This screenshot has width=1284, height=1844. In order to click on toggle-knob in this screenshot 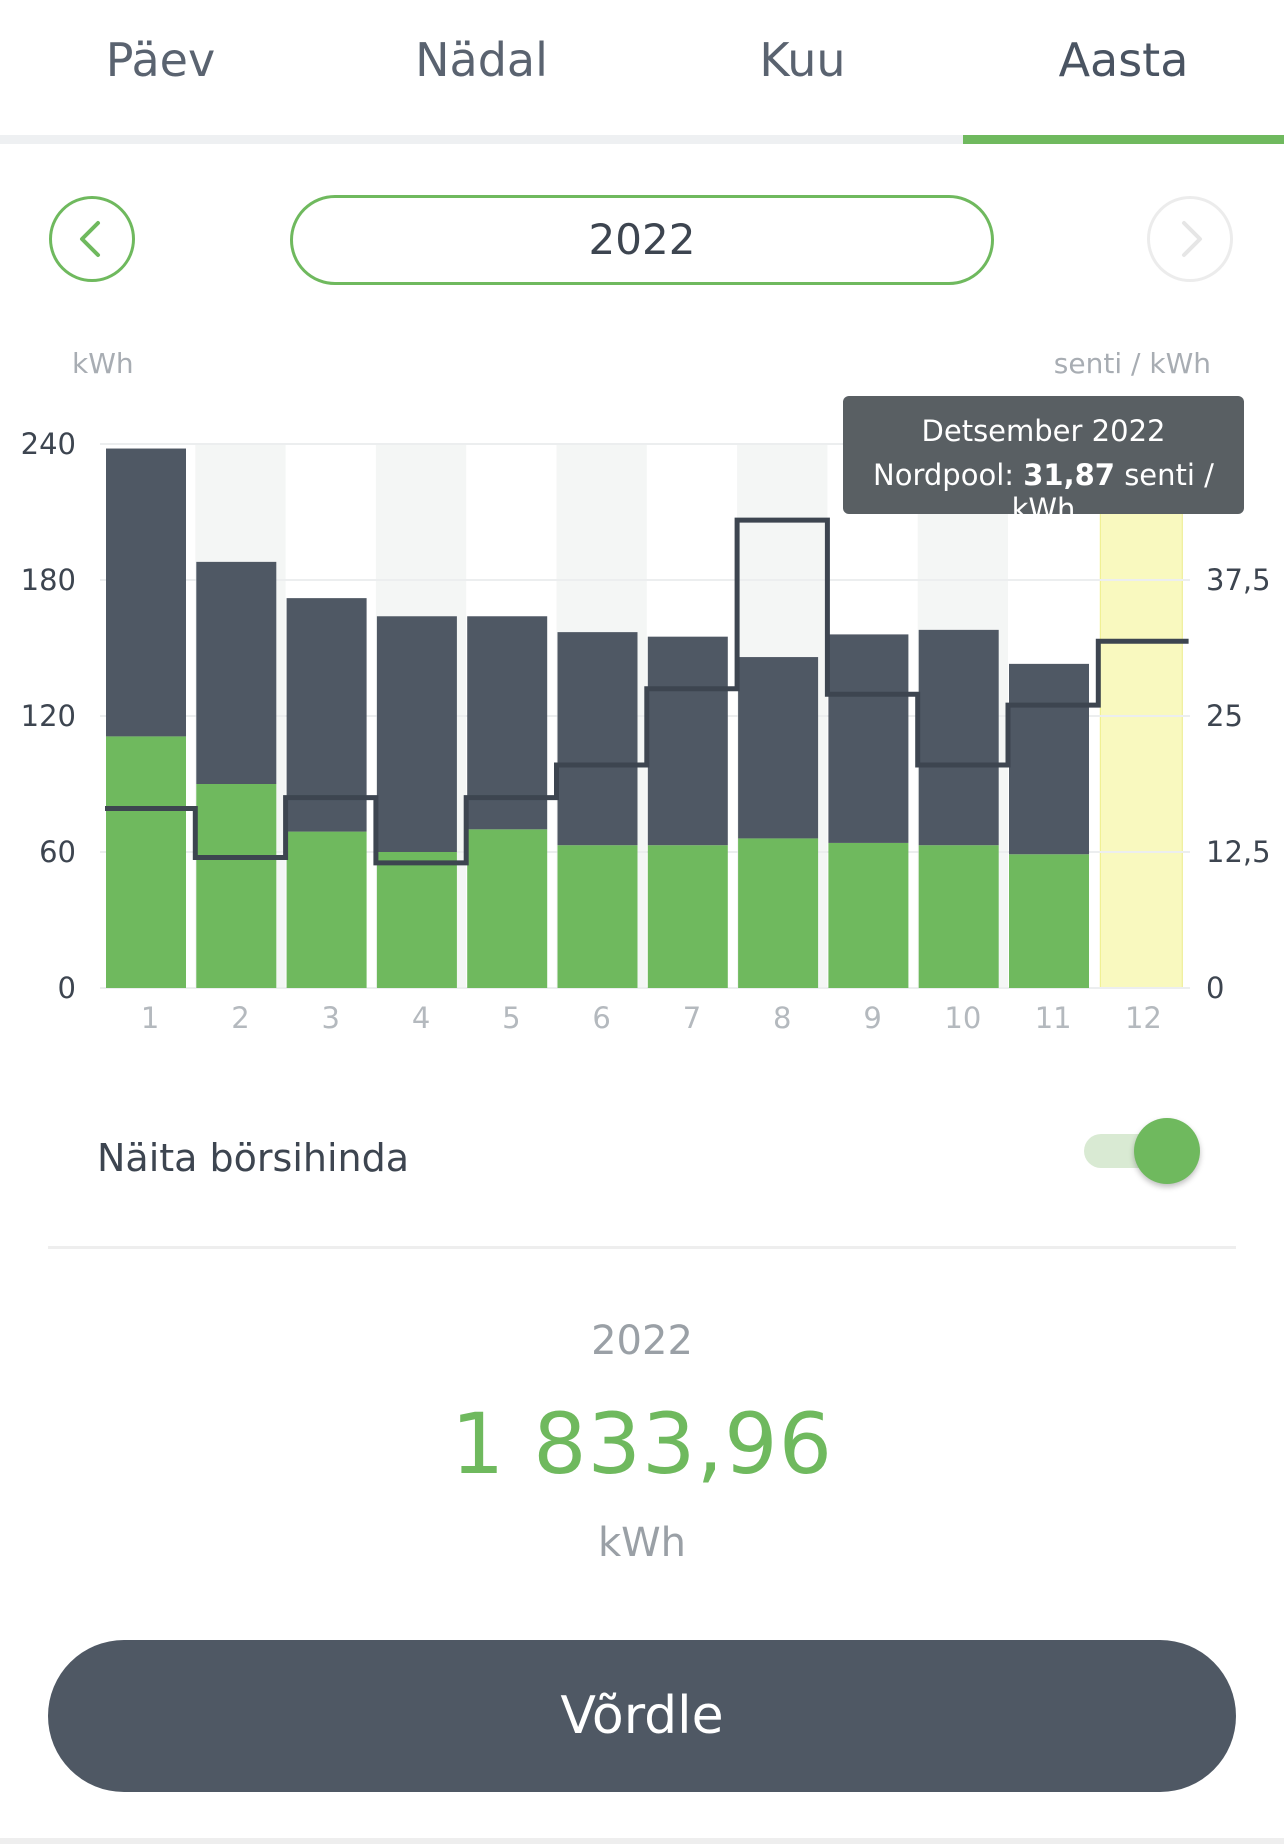, I will do `click(1167, 1151)`.